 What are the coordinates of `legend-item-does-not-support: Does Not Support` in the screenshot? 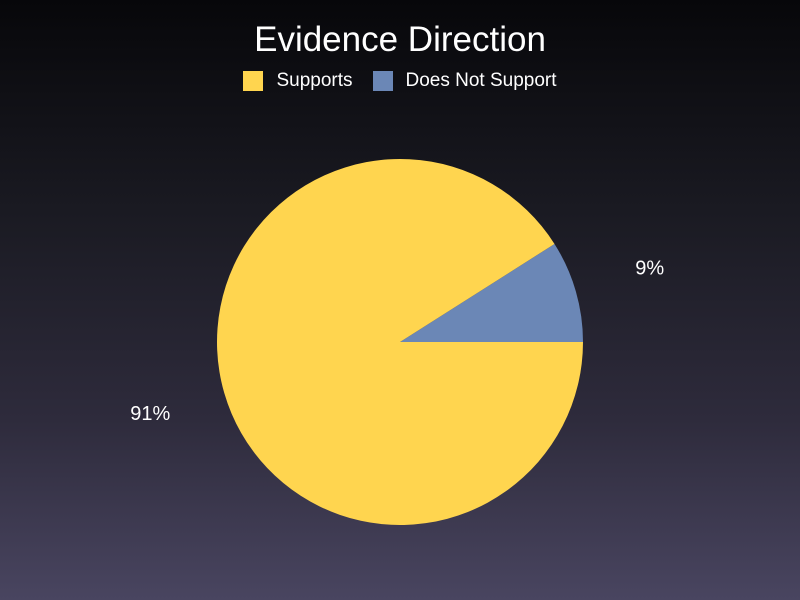 It's located at (464, 81).